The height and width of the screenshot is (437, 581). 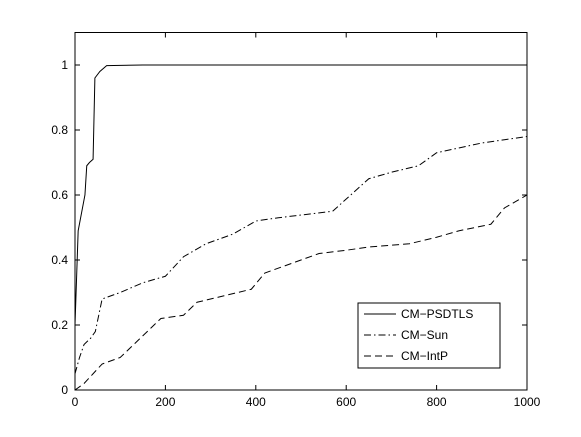 What do you see at coordinates (346, 402) in the screenshot?
I see `x-tick-label: 600` at bounding box center [346, 402].